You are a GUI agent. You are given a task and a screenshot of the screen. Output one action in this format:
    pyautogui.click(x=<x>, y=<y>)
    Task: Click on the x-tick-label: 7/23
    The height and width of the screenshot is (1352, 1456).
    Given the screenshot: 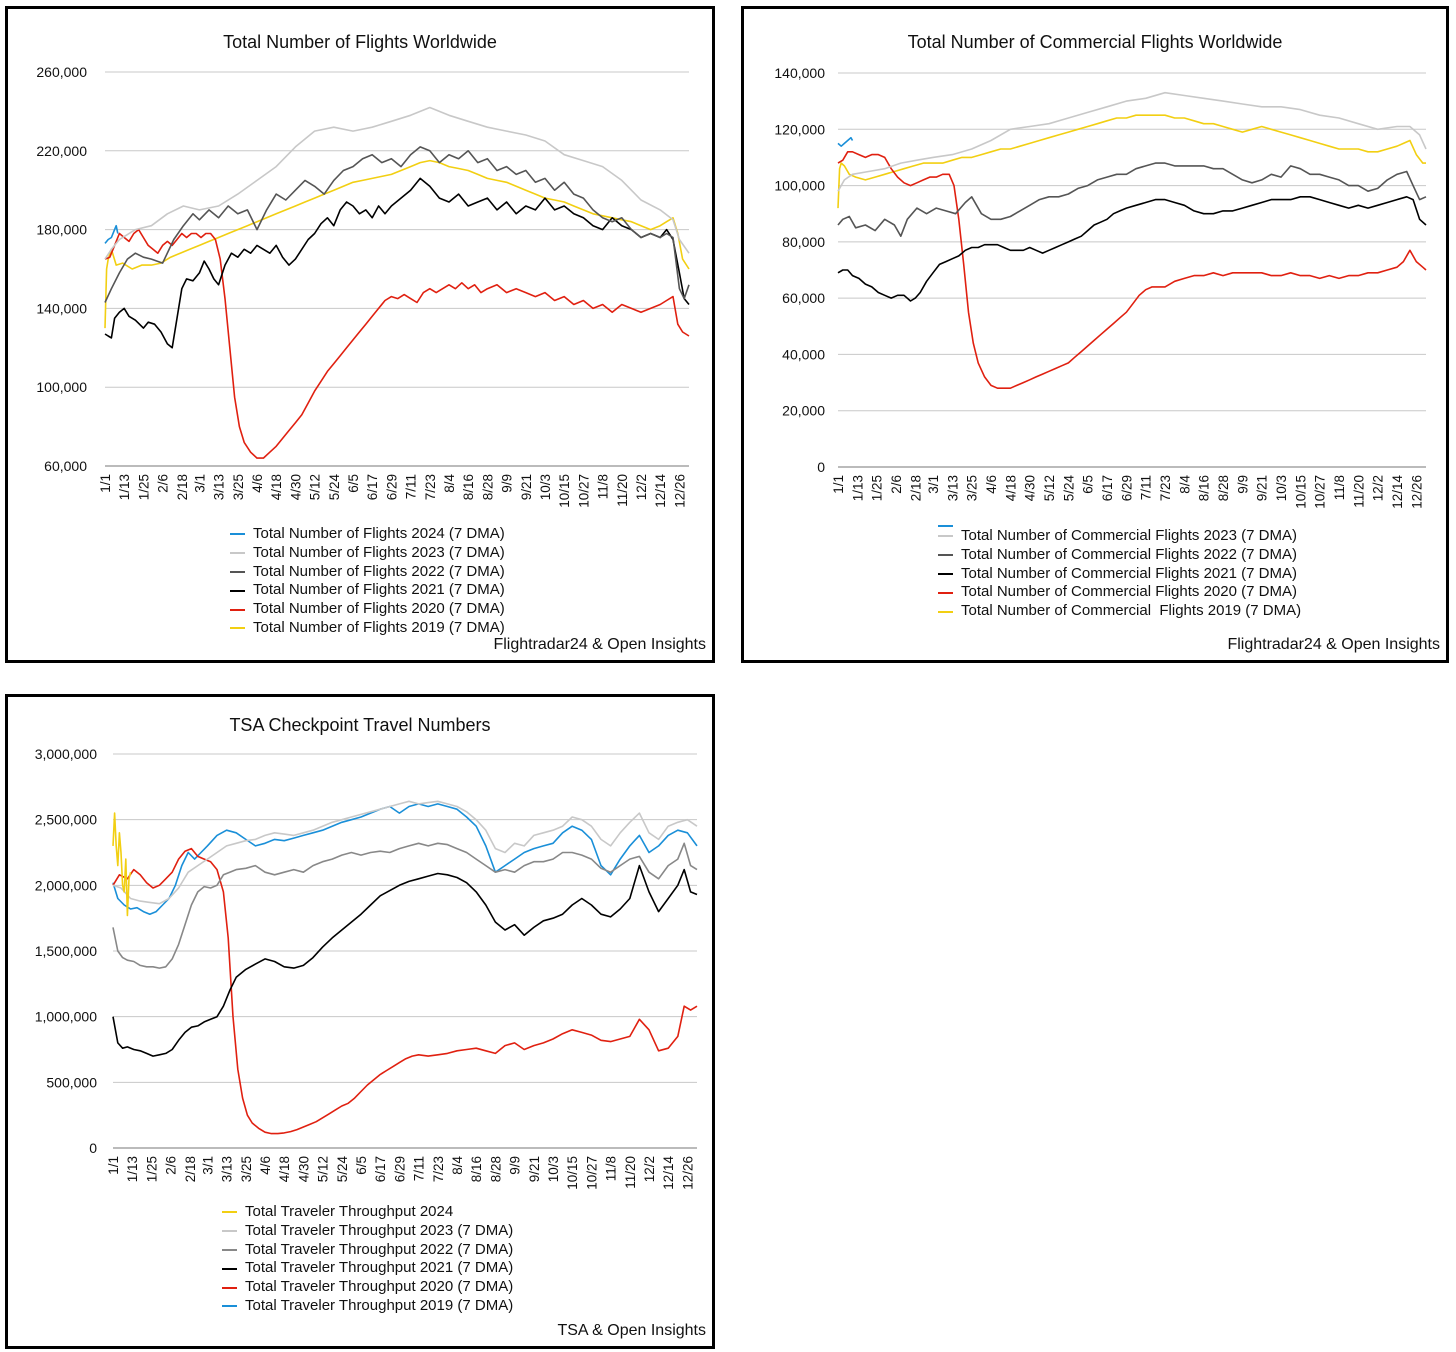 What is the action you would take?
    pyautogui.click(x=438, y=1169)
    